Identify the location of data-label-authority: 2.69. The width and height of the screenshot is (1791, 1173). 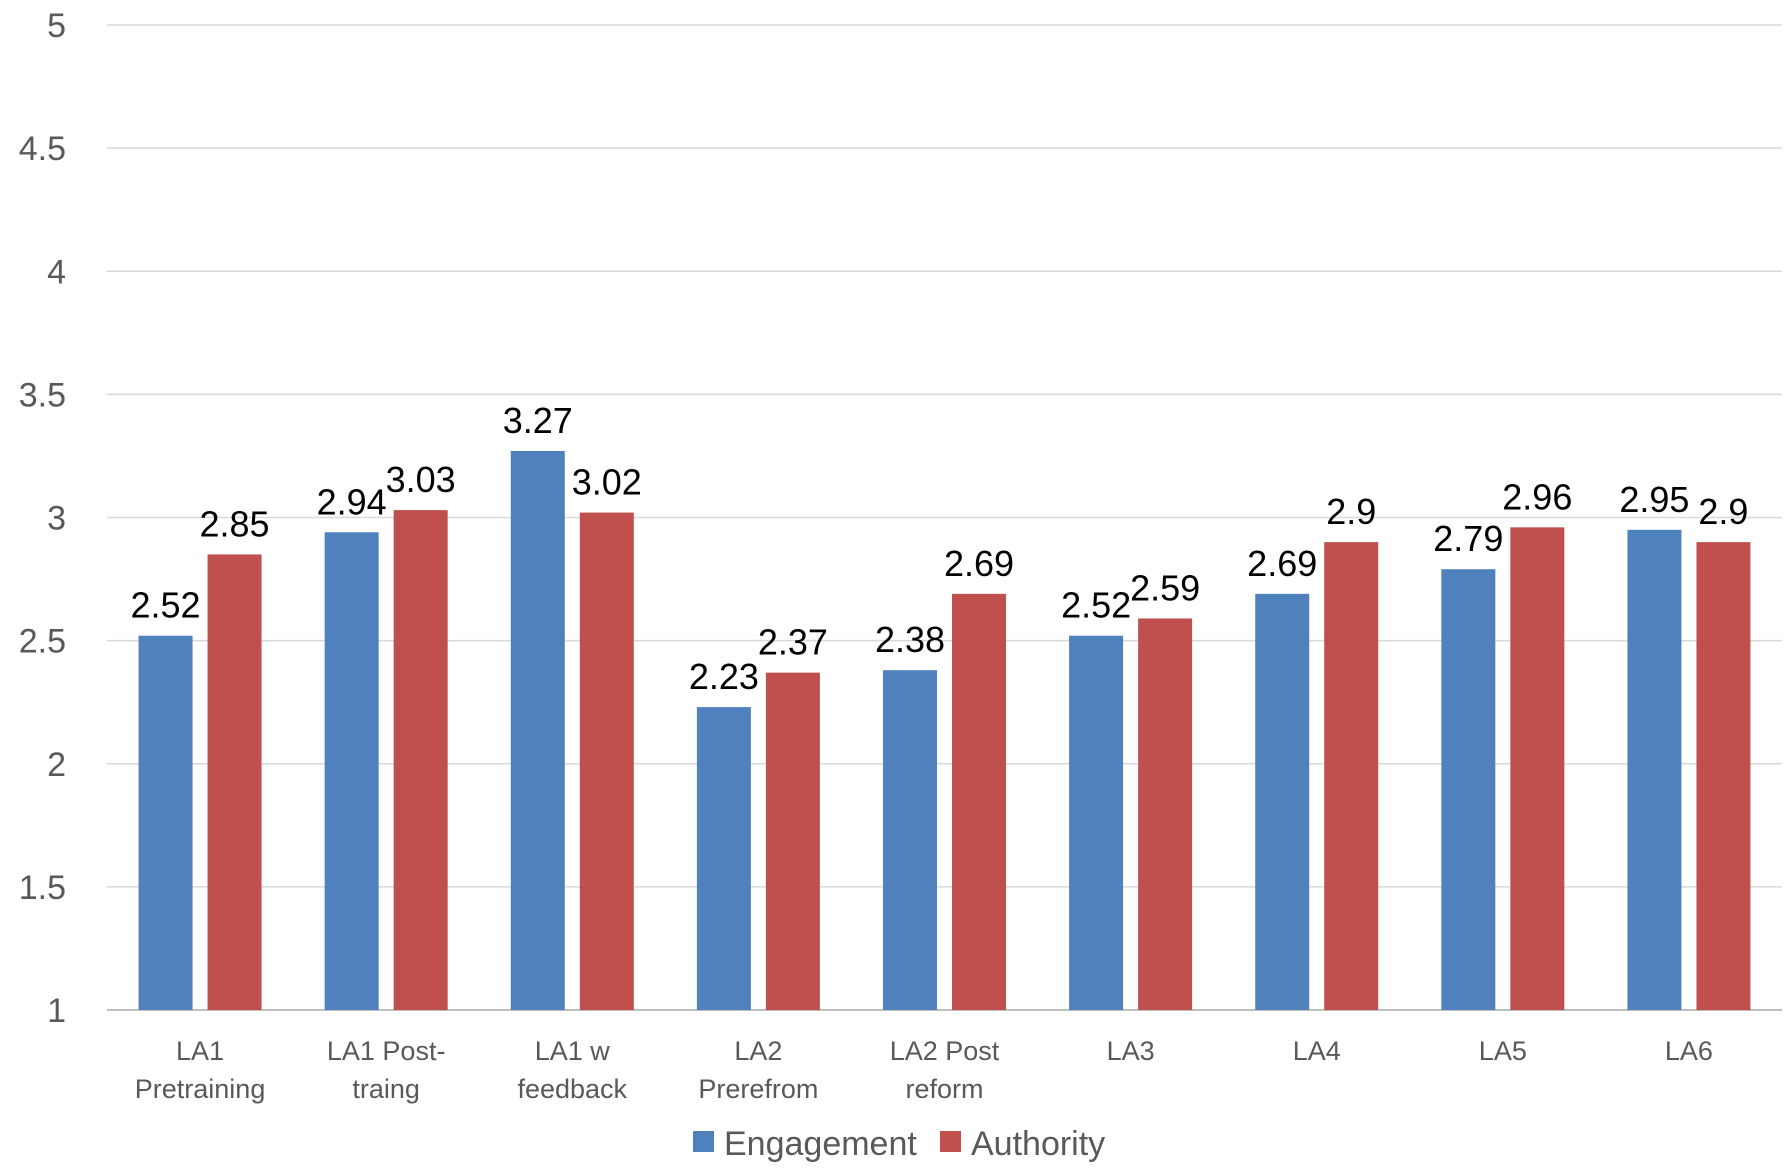
(979, 563).